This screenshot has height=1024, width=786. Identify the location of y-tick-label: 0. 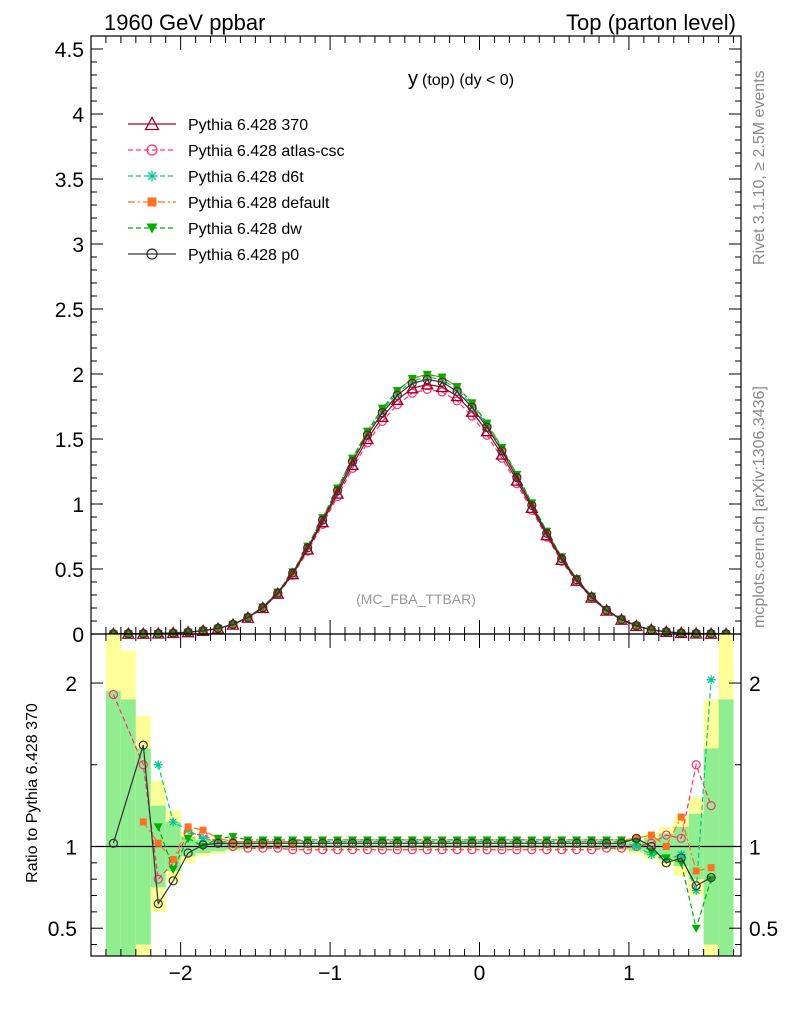
(78, 635).